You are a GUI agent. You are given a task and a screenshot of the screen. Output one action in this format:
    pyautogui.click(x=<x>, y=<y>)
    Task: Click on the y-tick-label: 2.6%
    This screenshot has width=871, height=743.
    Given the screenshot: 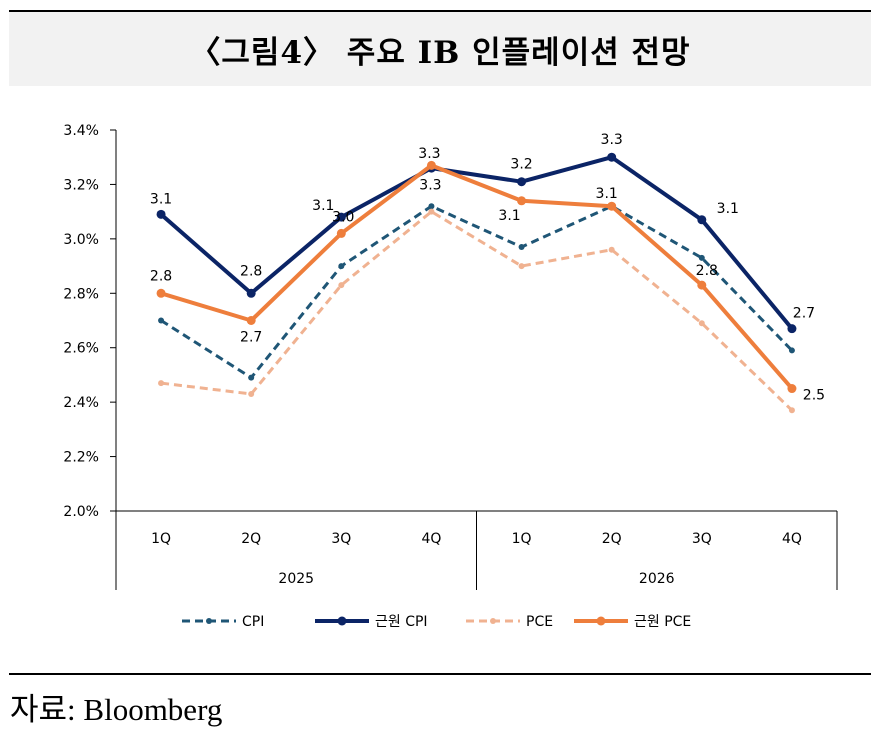 What is the action you would take?
    pyautogui.click(x=81, y=349)
    